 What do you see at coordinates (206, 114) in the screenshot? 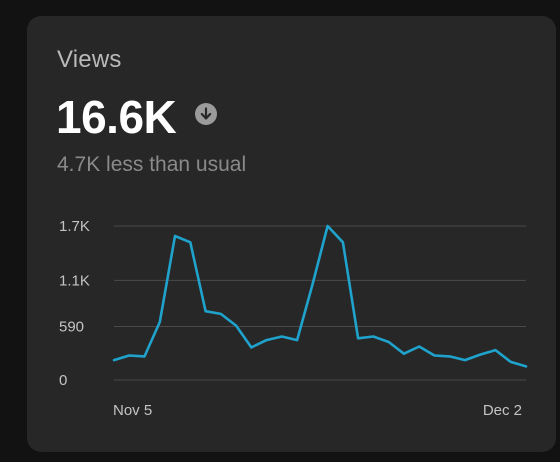
I see `arrow-down-circle-icon` at bounding box center [206, 114].